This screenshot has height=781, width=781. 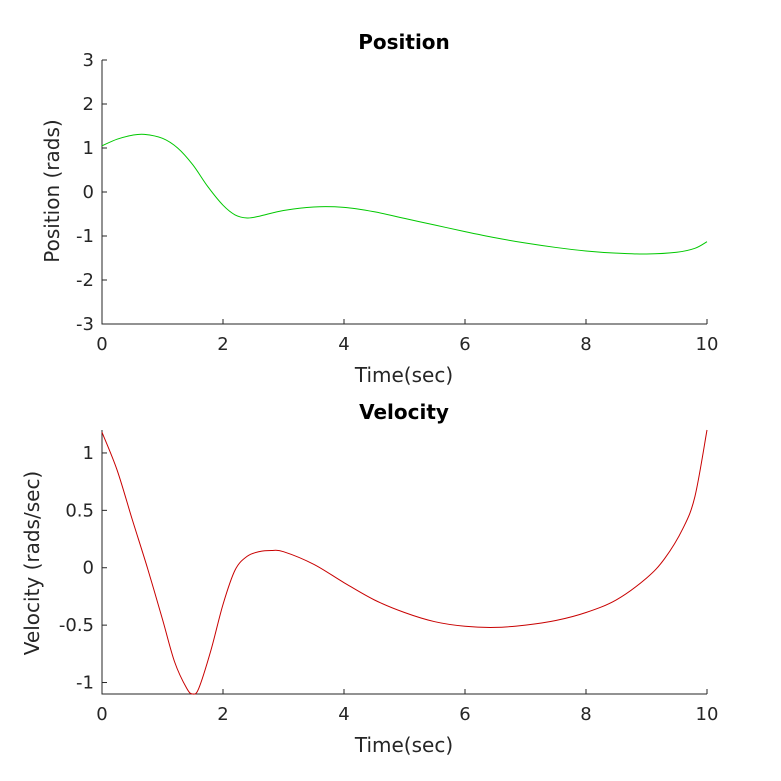 I want to click on velocity-x-tick-label: 2, so click(x=222, y=714).